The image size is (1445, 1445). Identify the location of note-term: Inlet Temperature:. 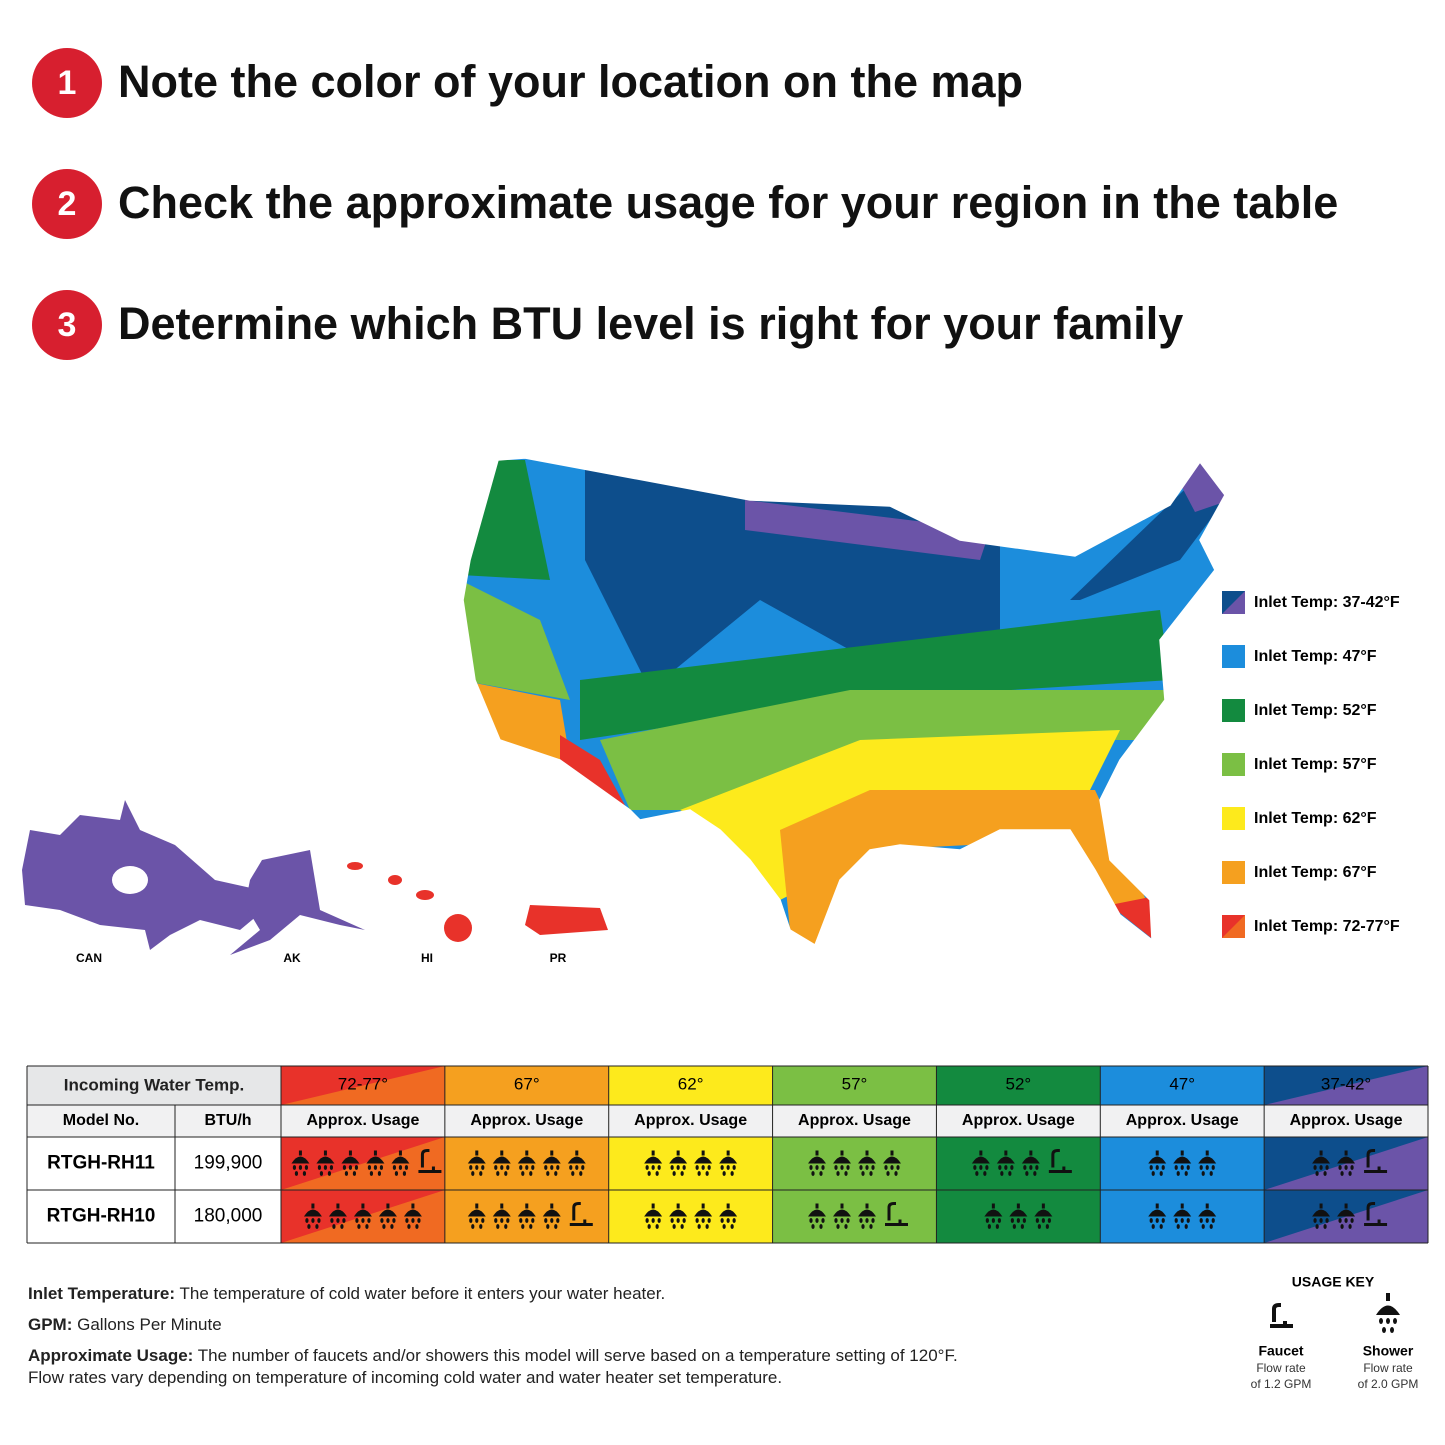
(101, 1293).